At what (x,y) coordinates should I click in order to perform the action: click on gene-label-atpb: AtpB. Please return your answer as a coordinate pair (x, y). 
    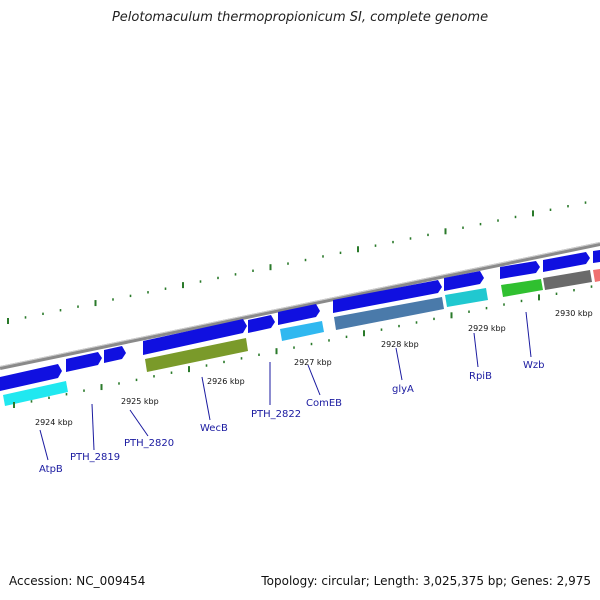
    Looking at the image, I should click on (51, 469).